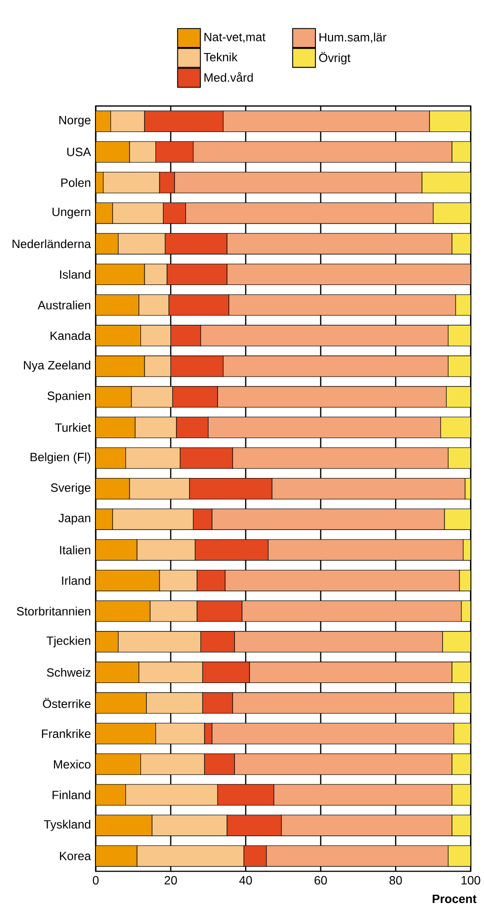 The image size is (484, 914). What do you see at coordinates (245, 880) in the screenshot?
I see `x-tick-label: 40` at bounding box center [245, 880].